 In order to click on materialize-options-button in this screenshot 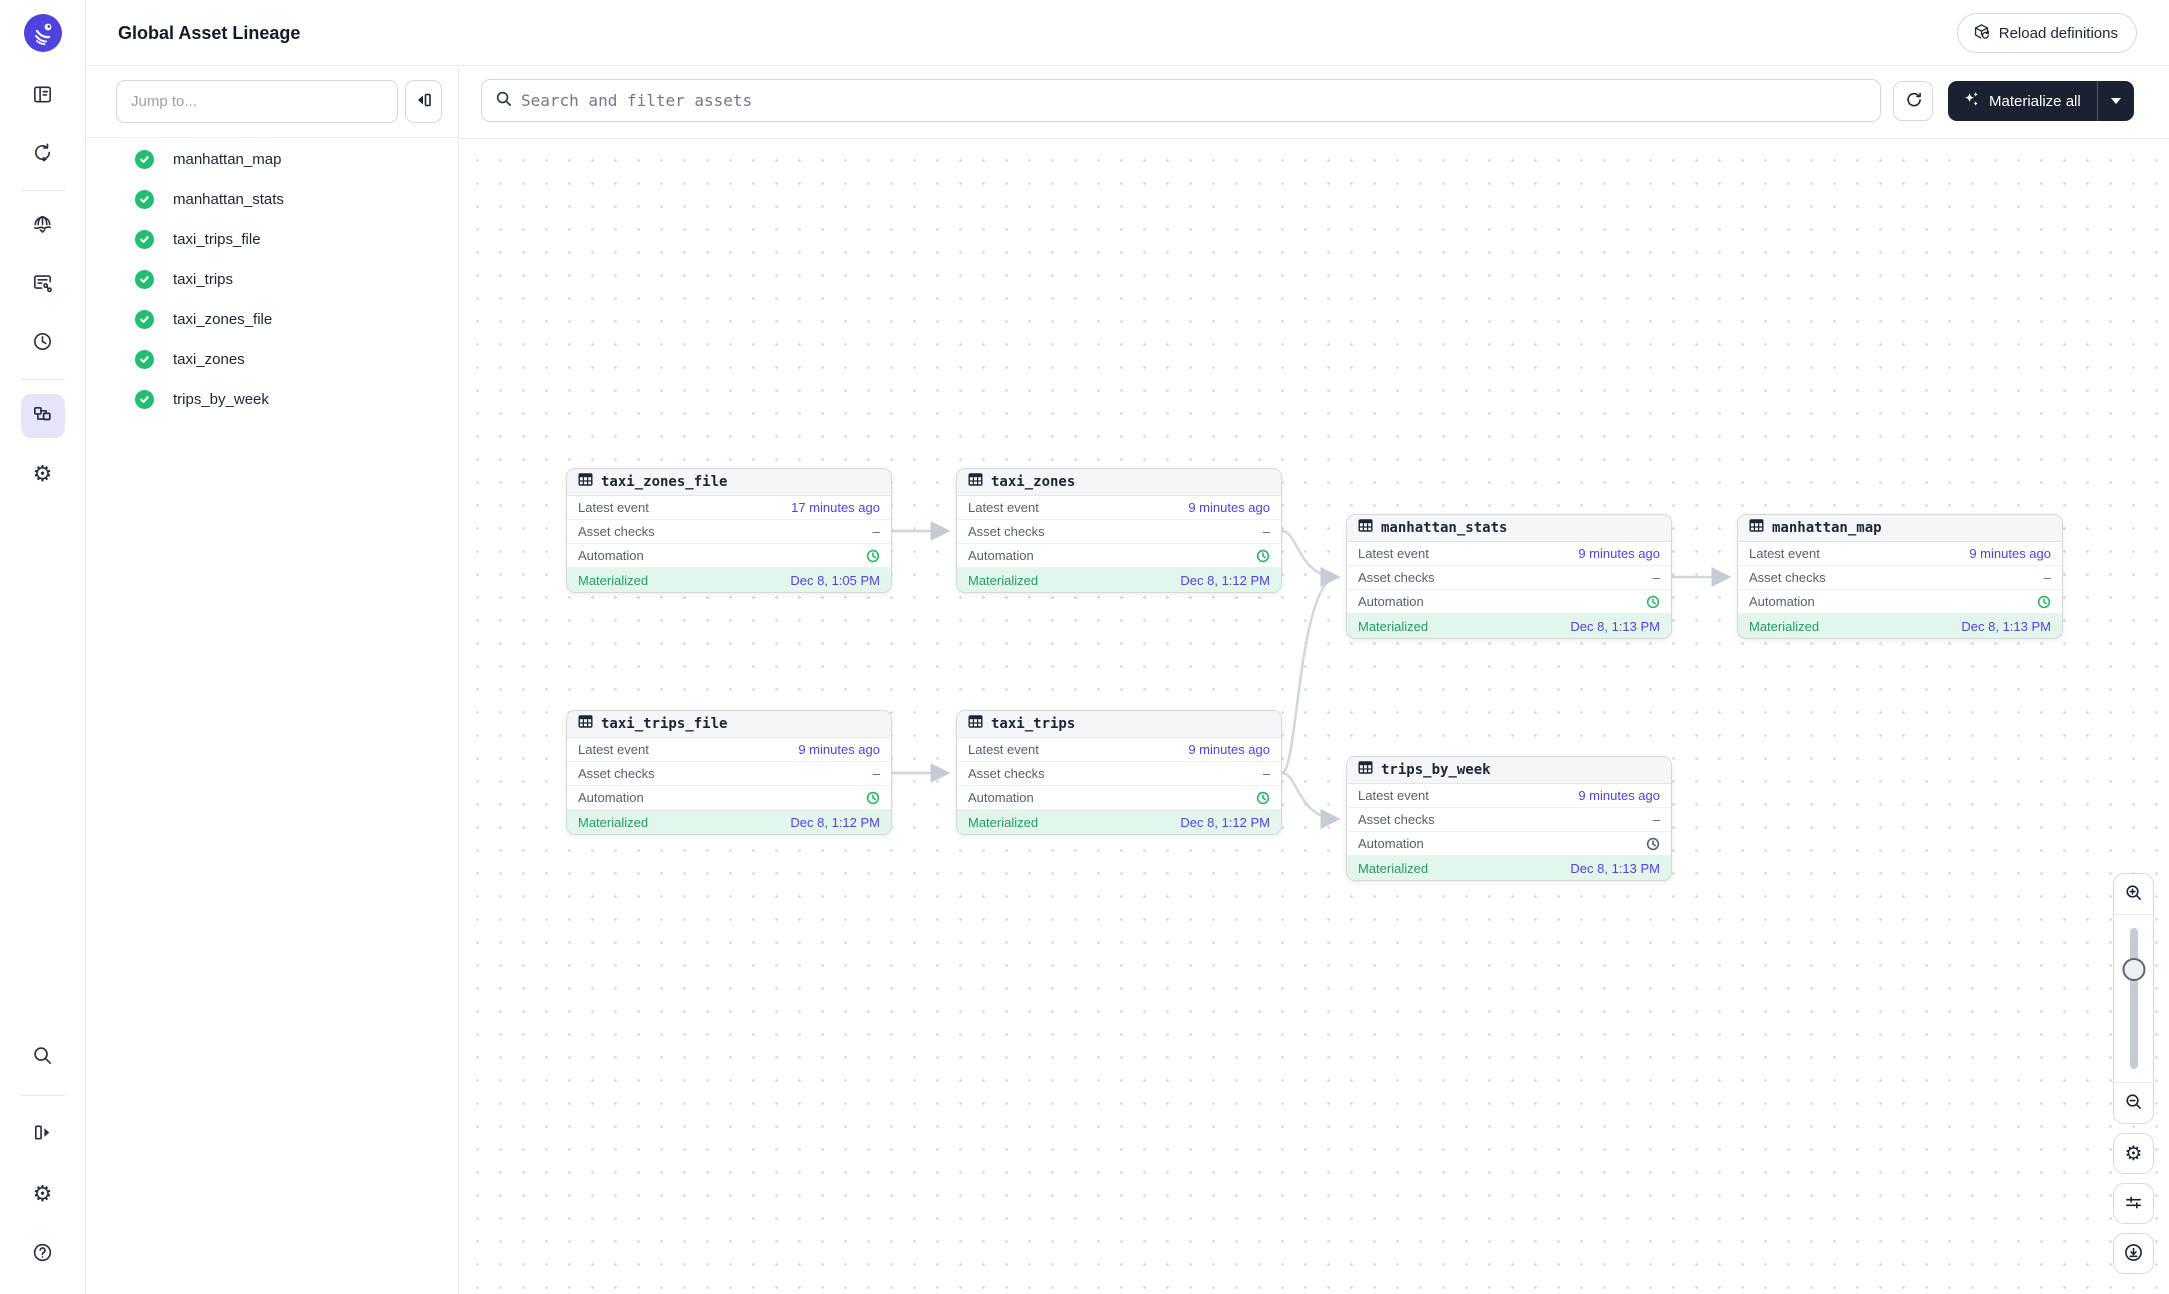, I will do `click(2115, 101)`.